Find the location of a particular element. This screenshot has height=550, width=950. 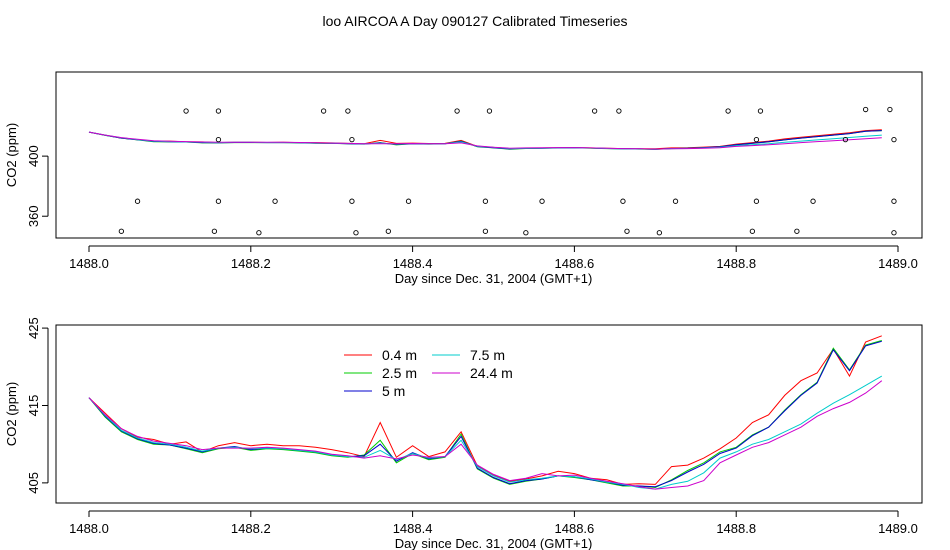

y-tick-label: 405 is located at coordinates (33, 483).